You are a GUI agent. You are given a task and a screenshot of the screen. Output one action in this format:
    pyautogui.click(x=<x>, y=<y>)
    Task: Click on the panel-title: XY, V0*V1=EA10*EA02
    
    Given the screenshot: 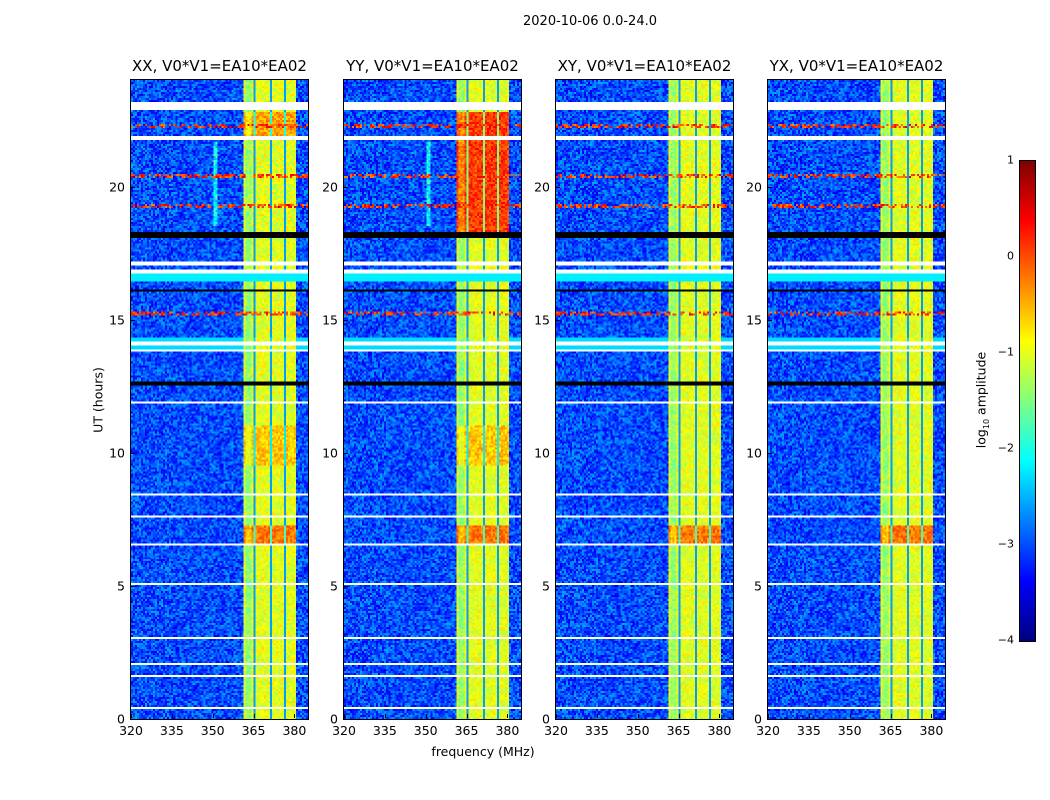 What is the action you would take?
    pyautogui.click(x=644, y=66)
    